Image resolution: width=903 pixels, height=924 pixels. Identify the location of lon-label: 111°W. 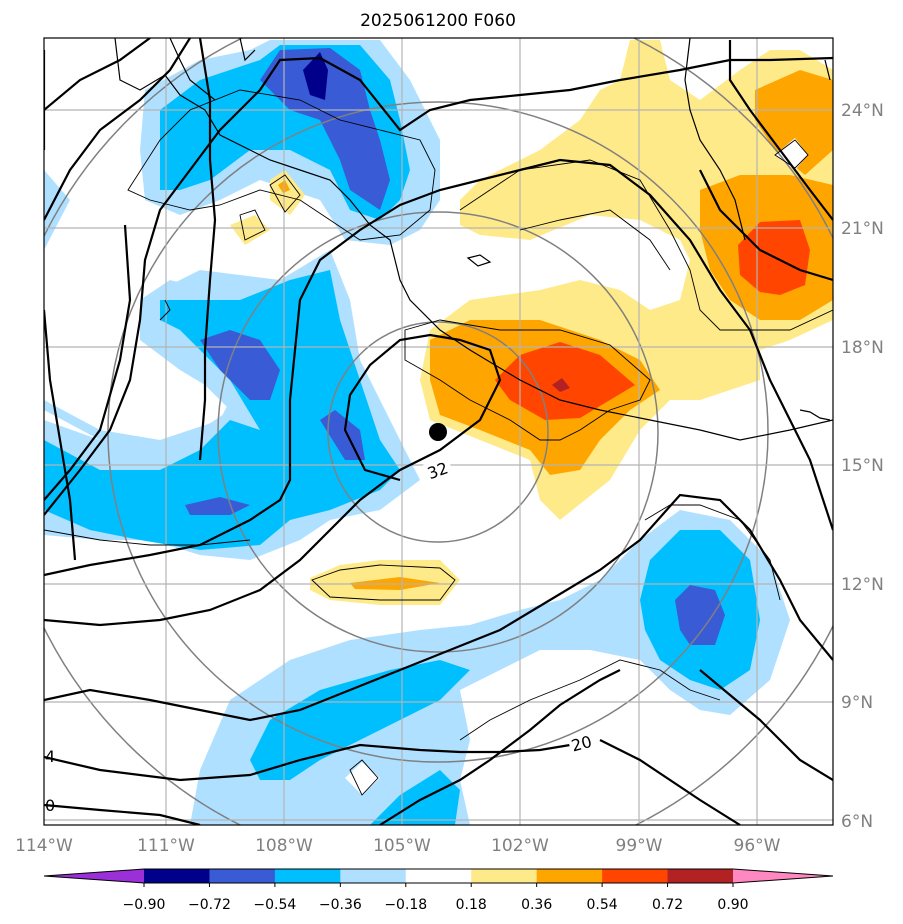
(166, 846).